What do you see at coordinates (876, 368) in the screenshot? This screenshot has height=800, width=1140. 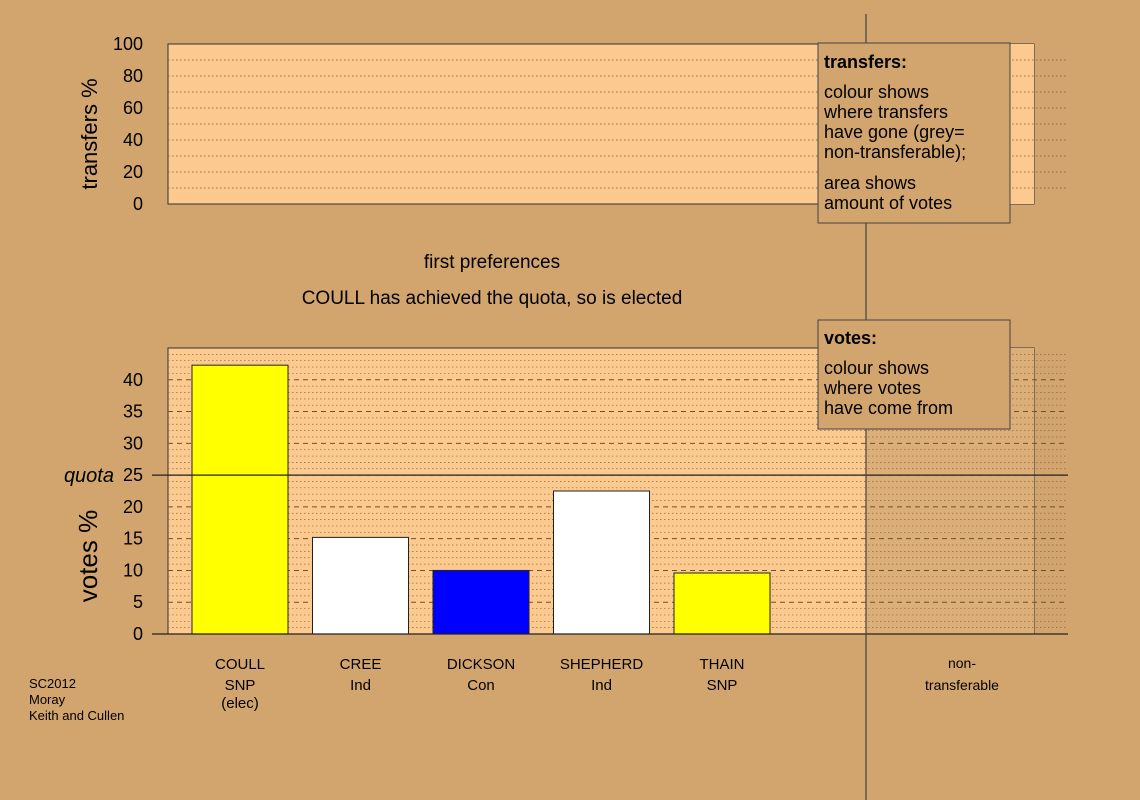 I see `votes-legend-line1: colour shows` at bounding box center [876, 368].